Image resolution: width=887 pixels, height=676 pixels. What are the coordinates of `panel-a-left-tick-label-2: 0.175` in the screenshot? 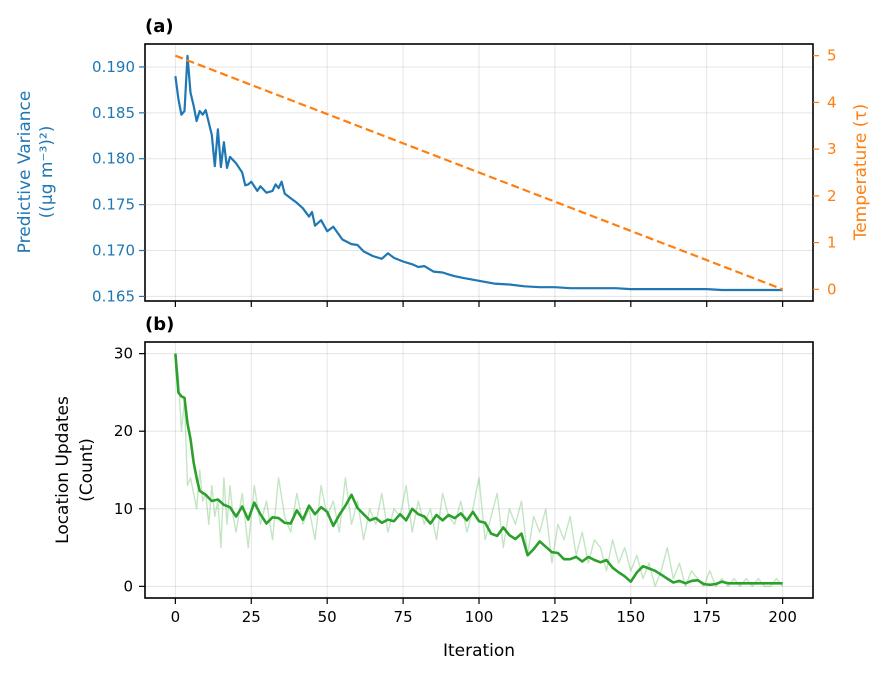 It's located at (113, 205).